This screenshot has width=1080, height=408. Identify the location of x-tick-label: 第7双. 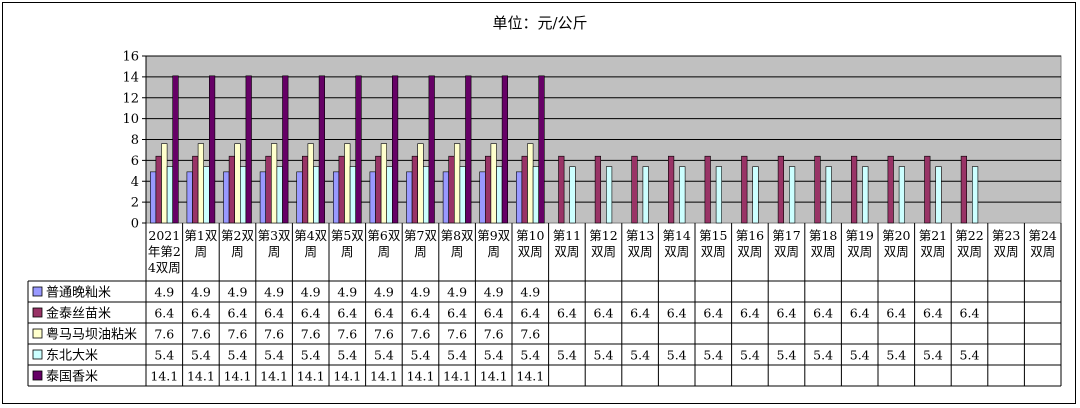
(420, 235).